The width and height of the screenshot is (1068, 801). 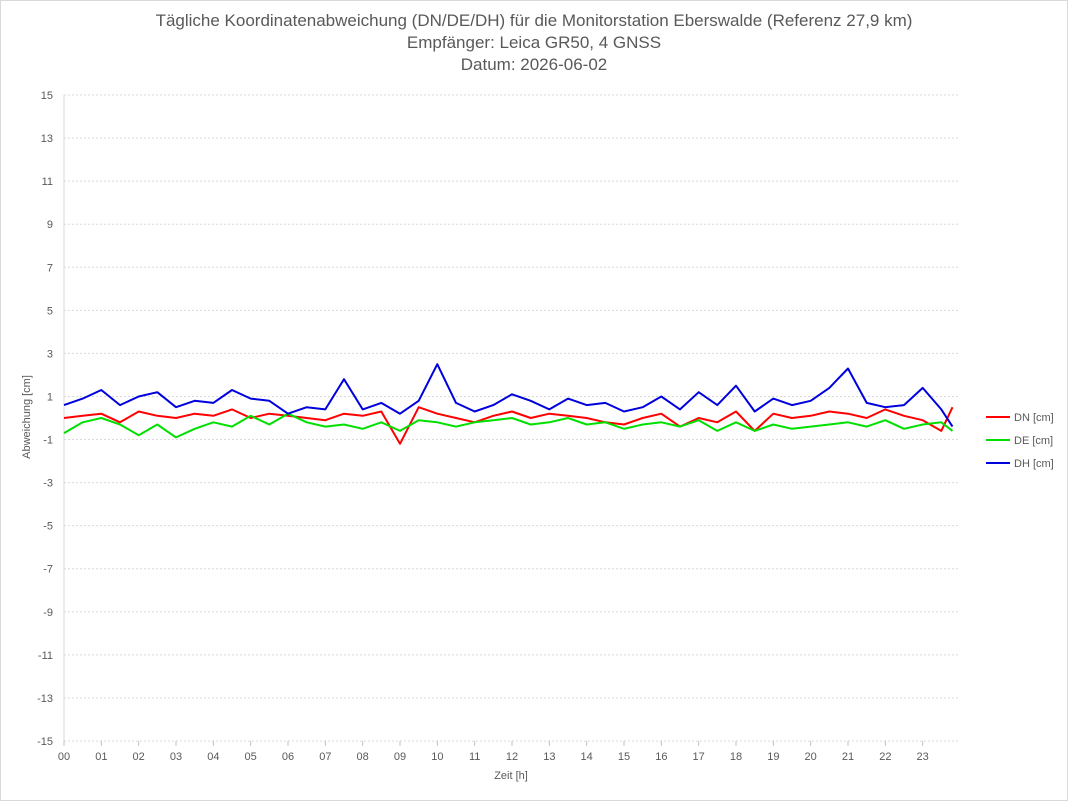 I want to click on y-tick-label: -9, so click(x=48, y=613).